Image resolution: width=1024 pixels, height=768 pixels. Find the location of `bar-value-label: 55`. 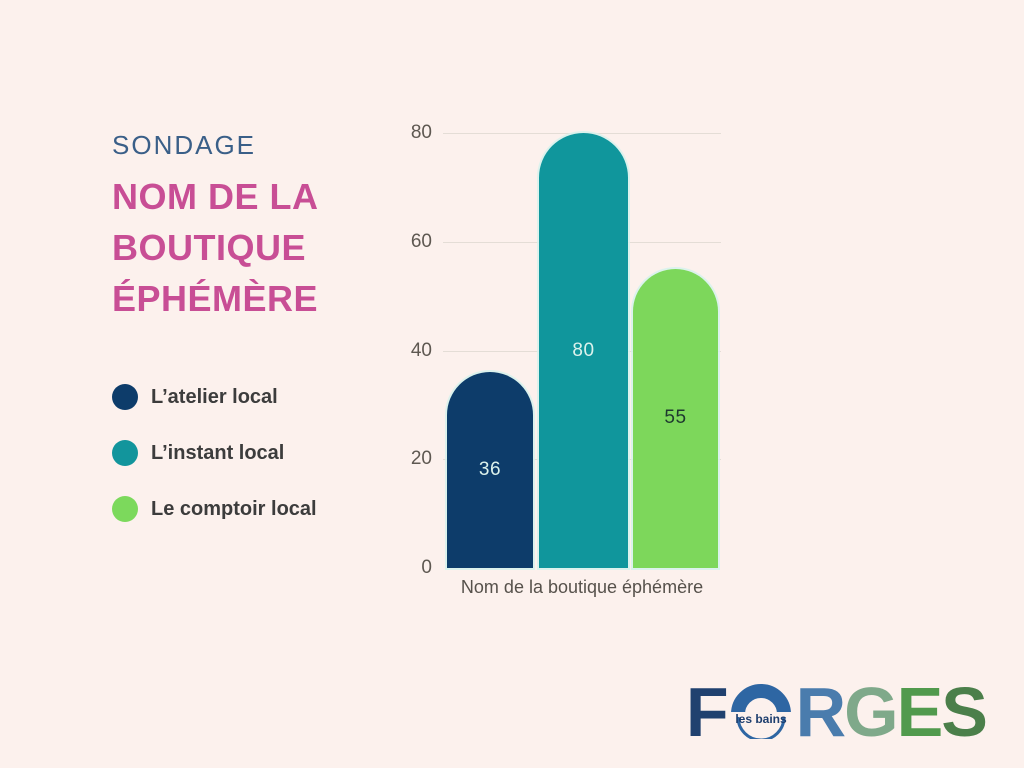

bar-value-label: 55 is located at coordinates (675, 418).